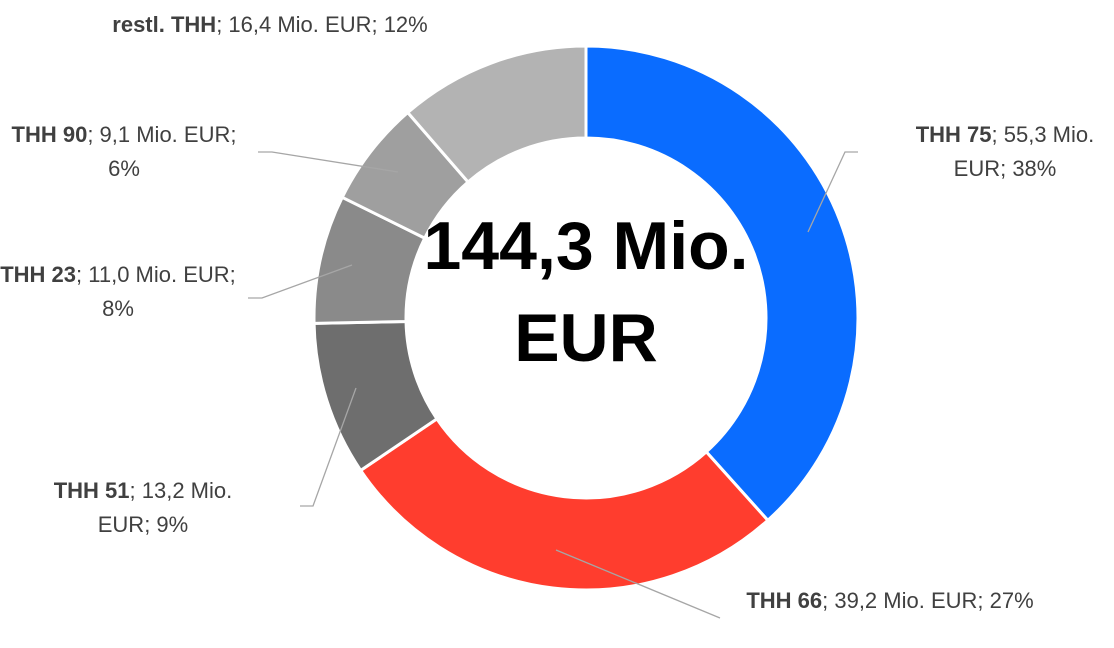 This screenshot has width=1114, height=648. I want to click on label-value: ; 11,0 Mio. EUR; 8%, so click(156, 291).